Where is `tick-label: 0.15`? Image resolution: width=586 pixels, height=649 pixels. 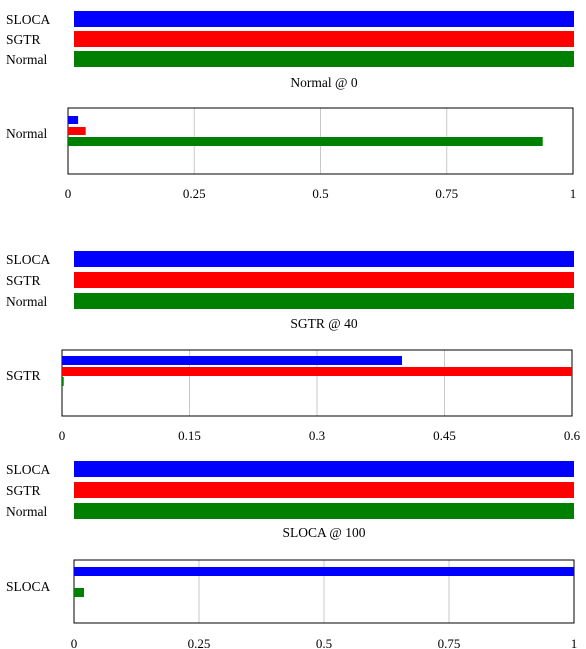
tick-label: 0.15 is located at coordinates (189, 435).